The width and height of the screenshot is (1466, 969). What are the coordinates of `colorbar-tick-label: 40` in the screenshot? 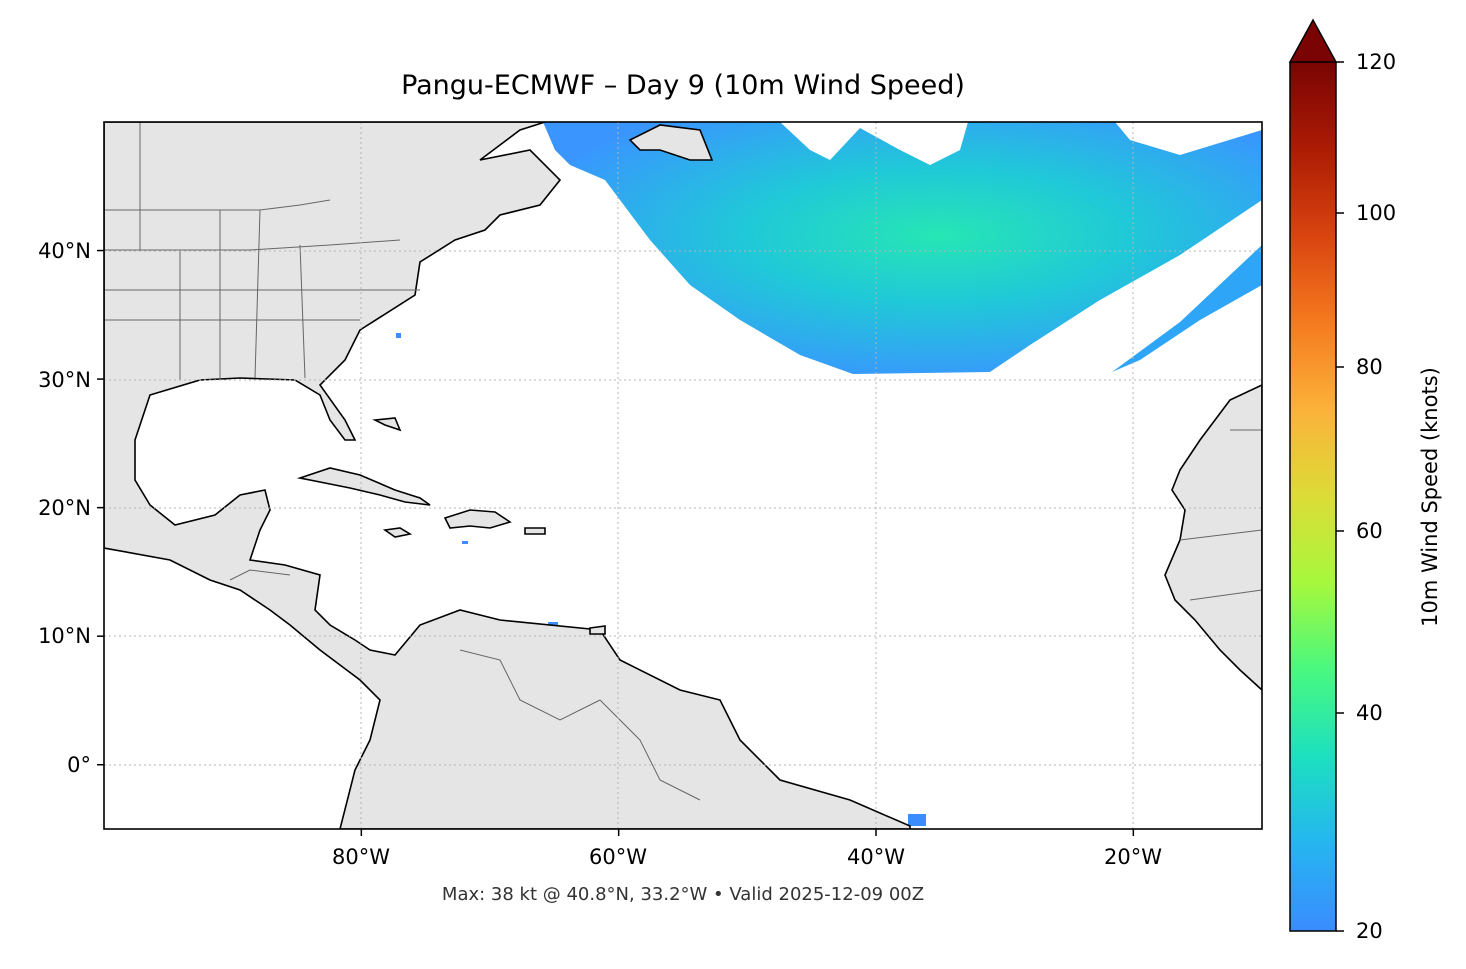 It's located at (1369, 713).